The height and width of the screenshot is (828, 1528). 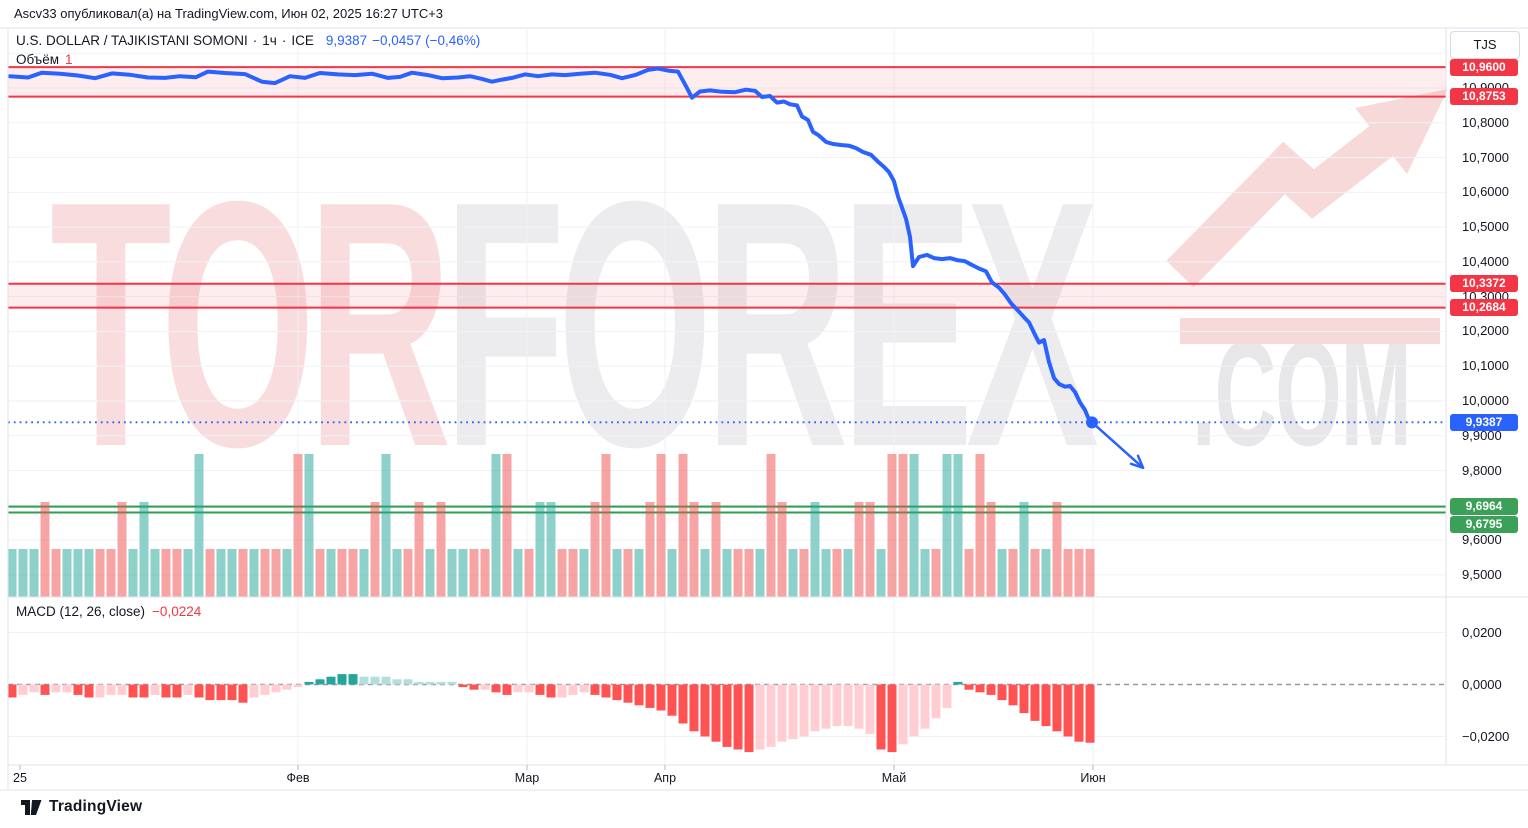 I want to click on macd-legend: MACD (12, 26, close) −0,0224, so click(x=108, y=611).